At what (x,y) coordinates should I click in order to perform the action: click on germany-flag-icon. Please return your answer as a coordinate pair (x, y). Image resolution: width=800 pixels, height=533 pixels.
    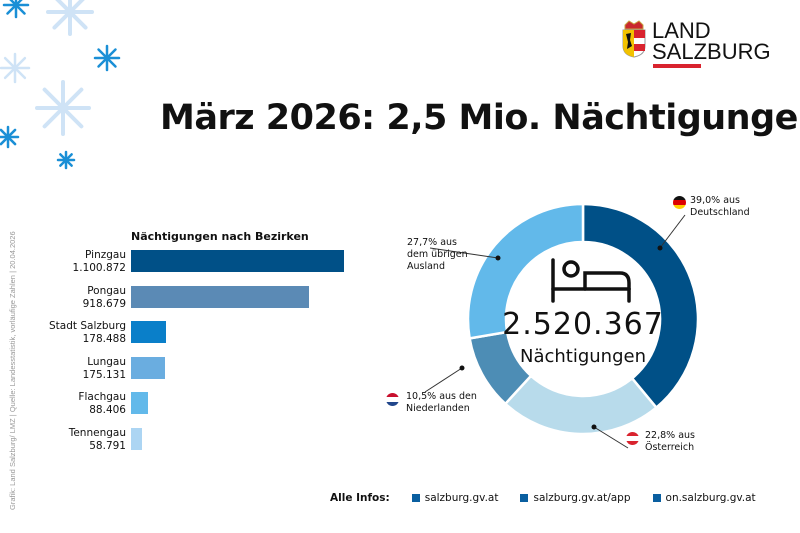
    Looking at the image, I should click on (679, 202).